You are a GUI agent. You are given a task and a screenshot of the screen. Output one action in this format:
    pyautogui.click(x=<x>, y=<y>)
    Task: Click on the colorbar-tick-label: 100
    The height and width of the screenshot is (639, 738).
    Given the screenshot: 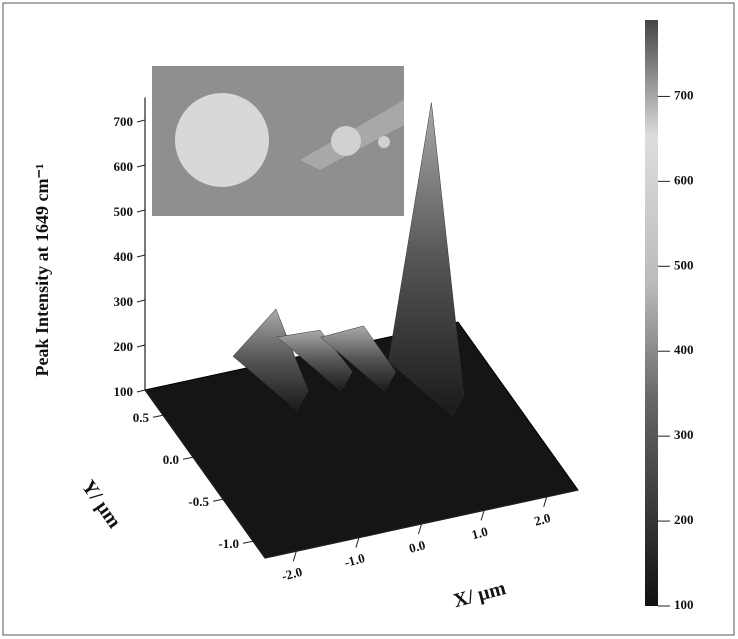 What is the action you would take?
    pyautogui.click(x=684, y=604)
    